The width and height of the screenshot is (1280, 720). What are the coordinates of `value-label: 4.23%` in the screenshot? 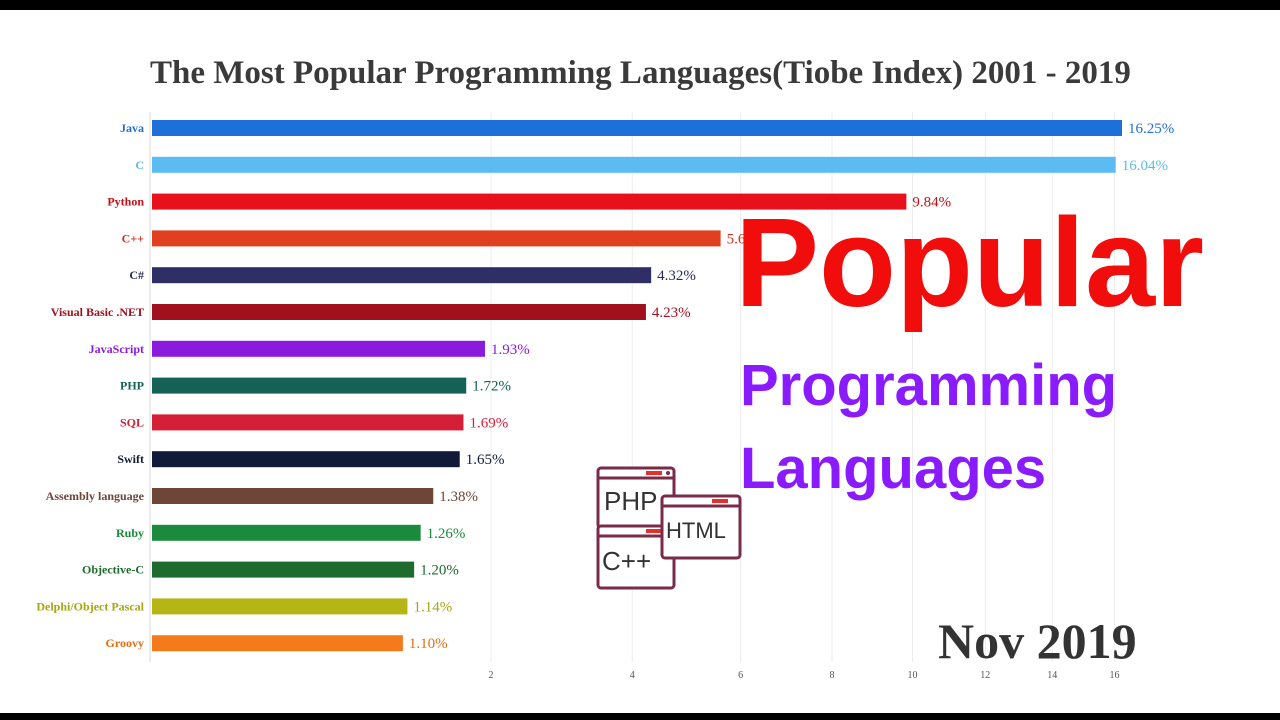 It's located at (671, 313).